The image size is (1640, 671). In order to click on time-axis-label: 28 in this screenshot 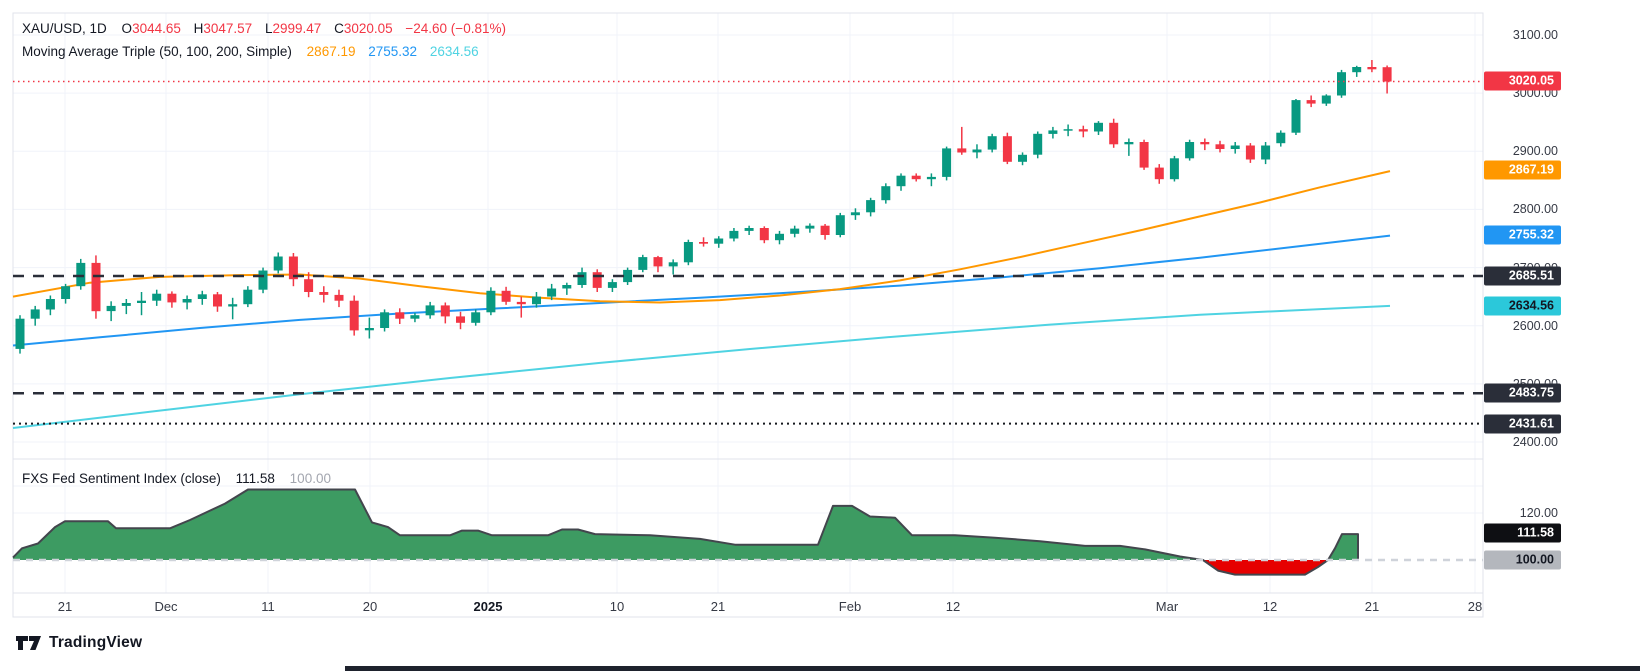, I will do `click(1475, 606)`.